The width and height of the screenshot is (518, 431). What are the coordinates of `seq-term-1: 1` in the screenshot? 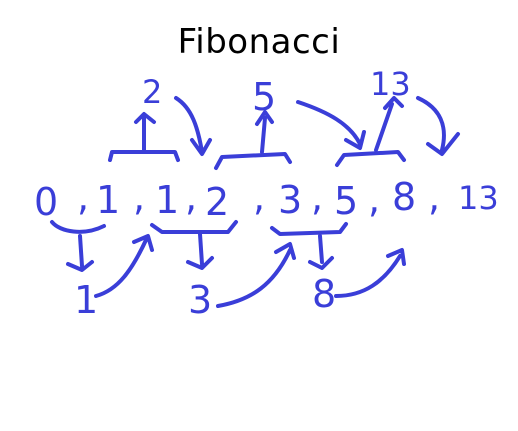 It's located at (108, 200).